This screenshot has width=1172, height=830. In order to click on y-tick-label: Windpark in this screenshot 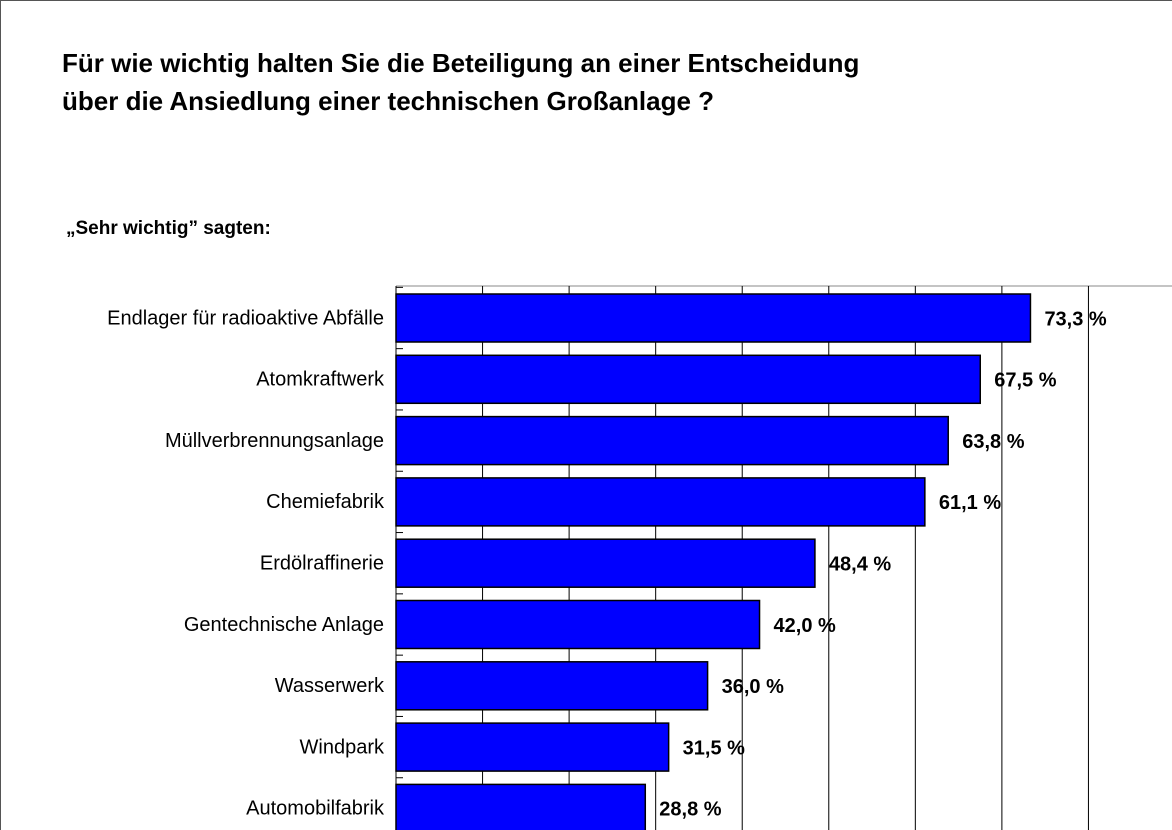, I will do `click(342, 747)`.